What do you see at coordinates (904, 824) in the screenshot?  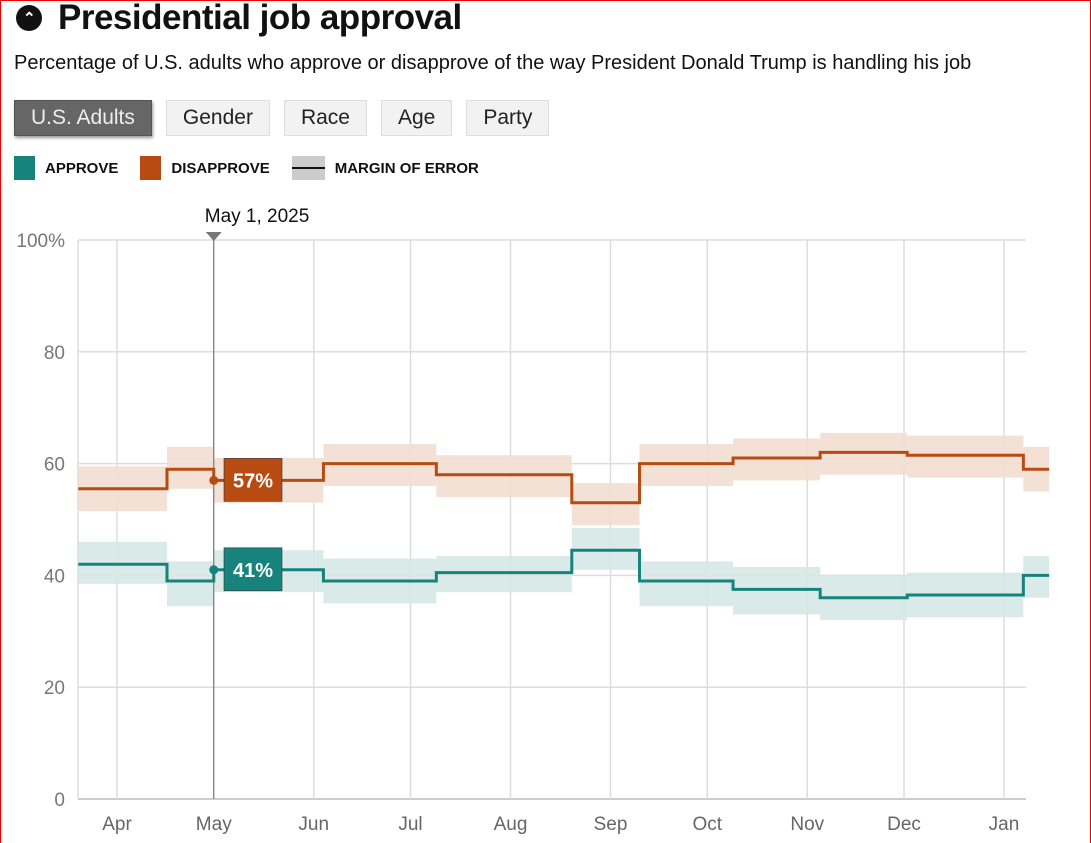 I see `x-tick-label: Dec` at bounding box center [904, 824].